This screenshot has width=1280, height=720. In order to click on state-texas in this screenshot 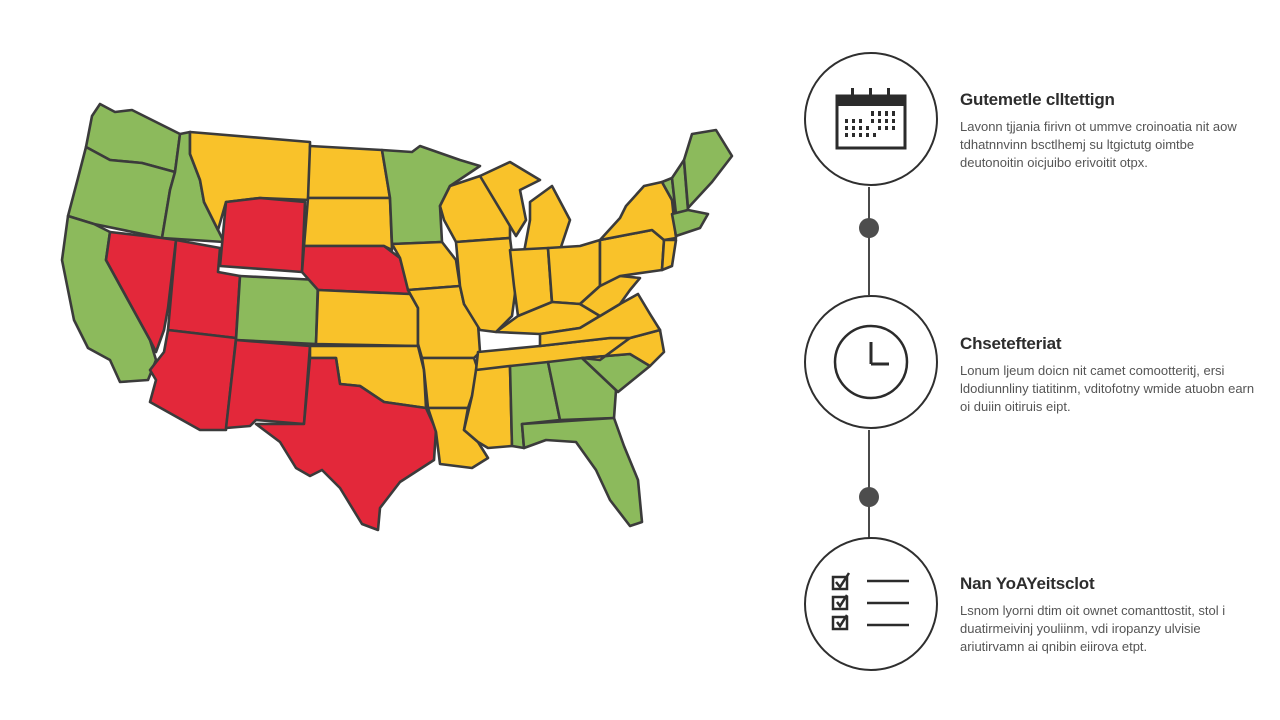, I will do `click(346, 444)`.